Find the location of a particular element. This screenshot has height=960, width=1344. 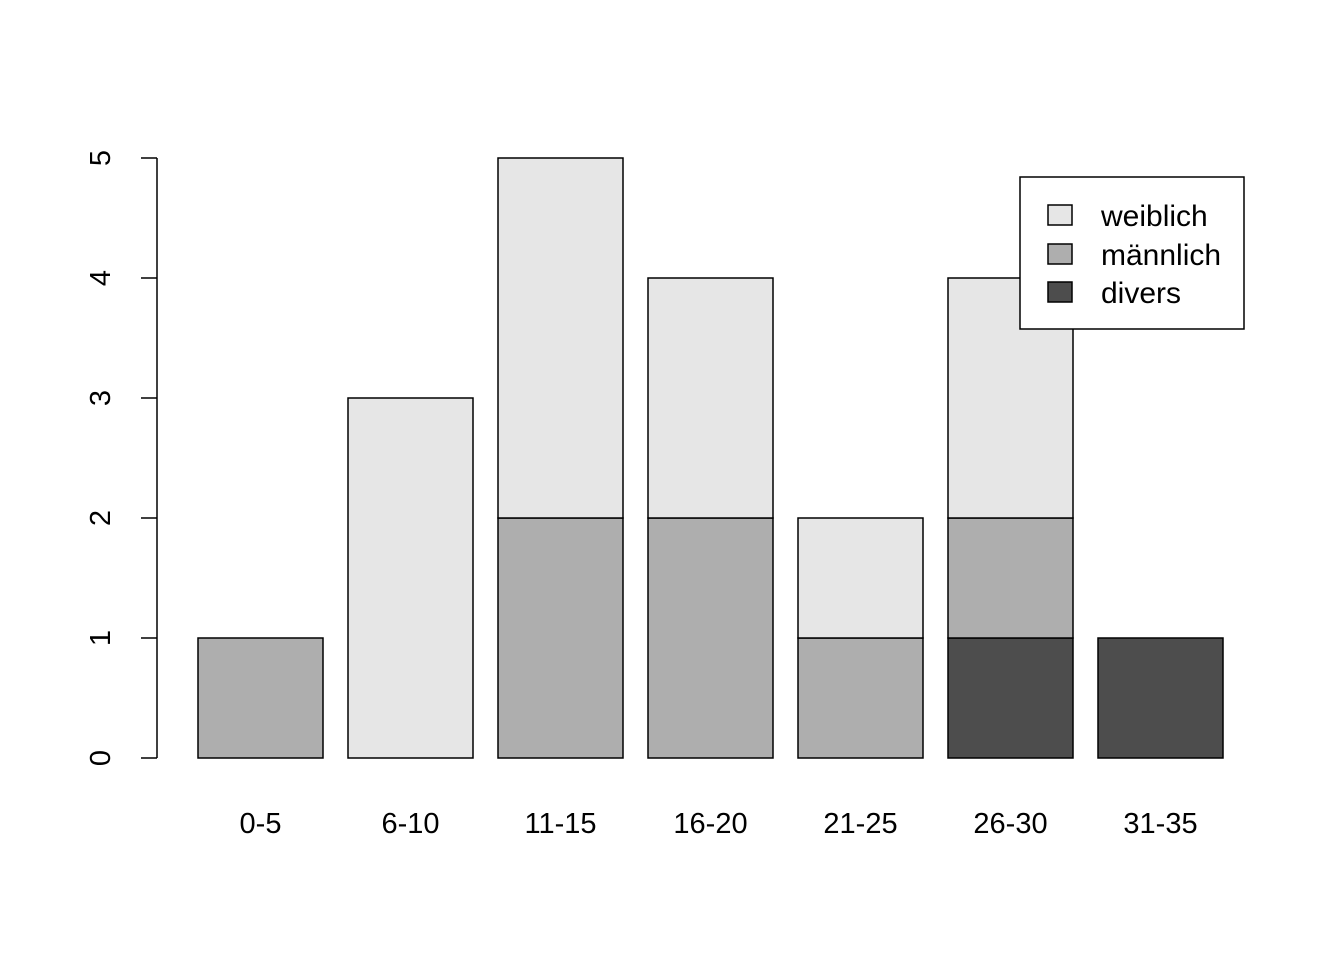

x-tick-label-26-30: 26-30 is located at coordinates (1010, 824).